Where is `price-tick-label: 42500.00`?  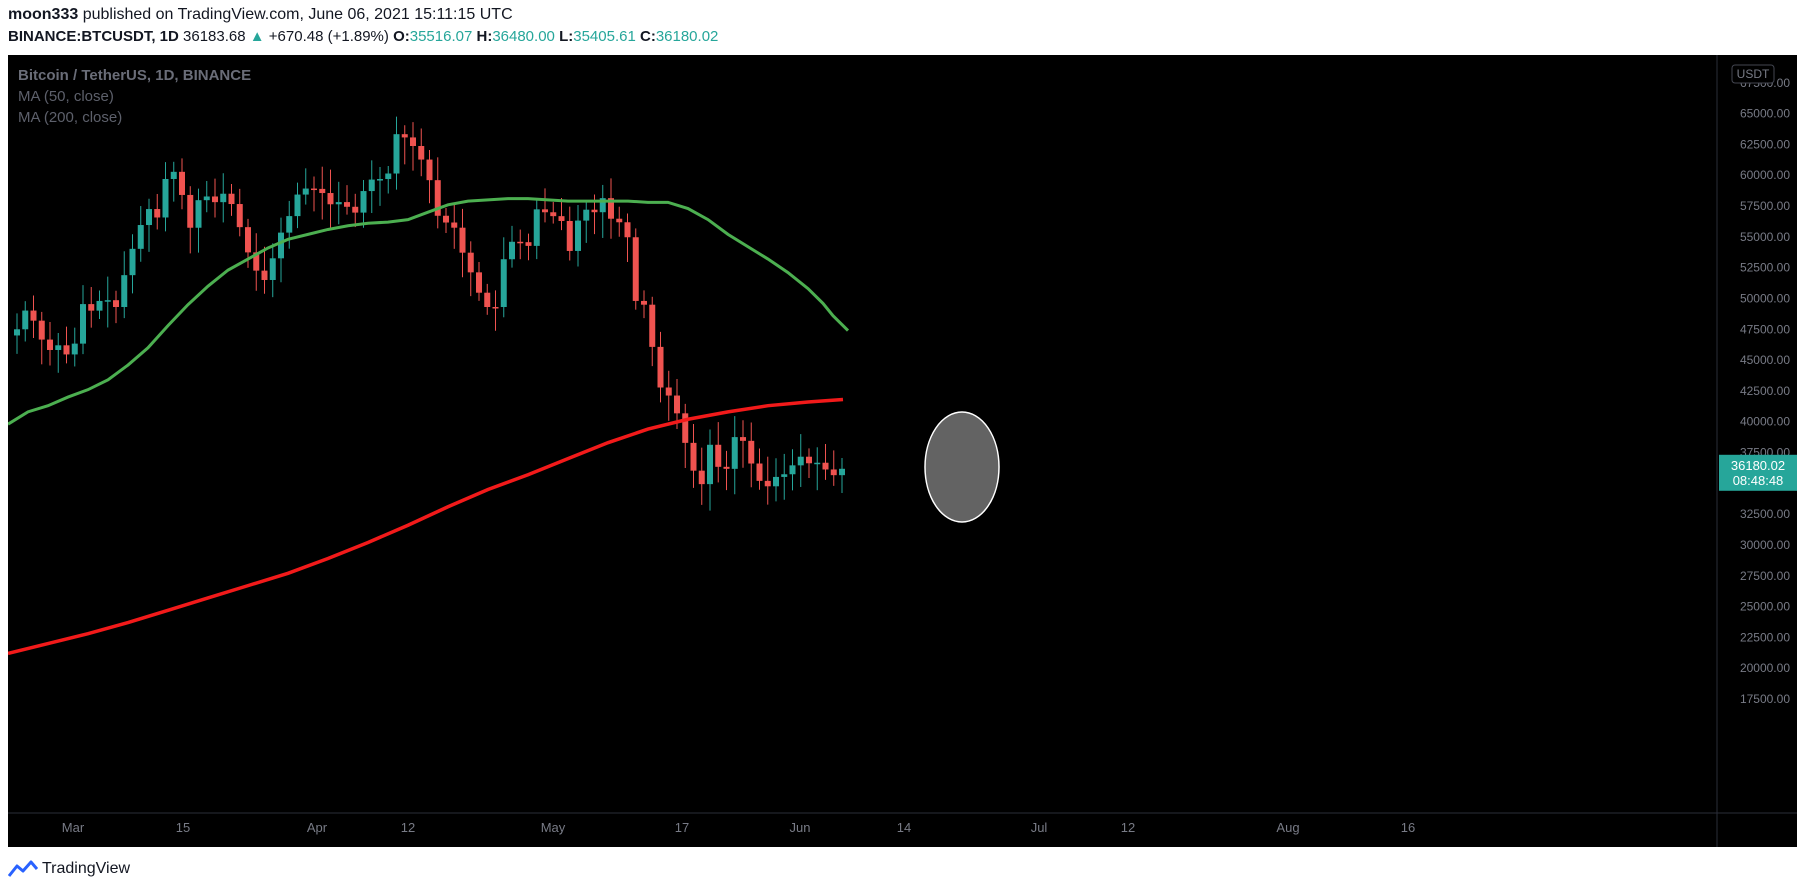 price-tick-label: 42500.00 is located at coordinates (1765, 391).